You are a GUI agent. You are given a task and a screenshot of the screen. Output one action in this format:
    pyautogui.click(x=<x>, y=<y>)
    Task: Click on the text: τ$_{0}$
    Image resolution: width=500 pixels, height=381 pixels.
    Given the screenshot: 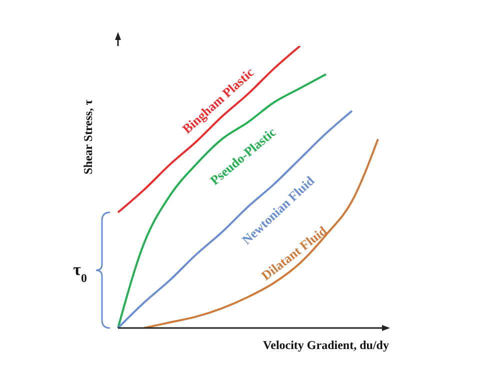 What is the action you would take?
    pyautogui.click(x=80, y=273)
    